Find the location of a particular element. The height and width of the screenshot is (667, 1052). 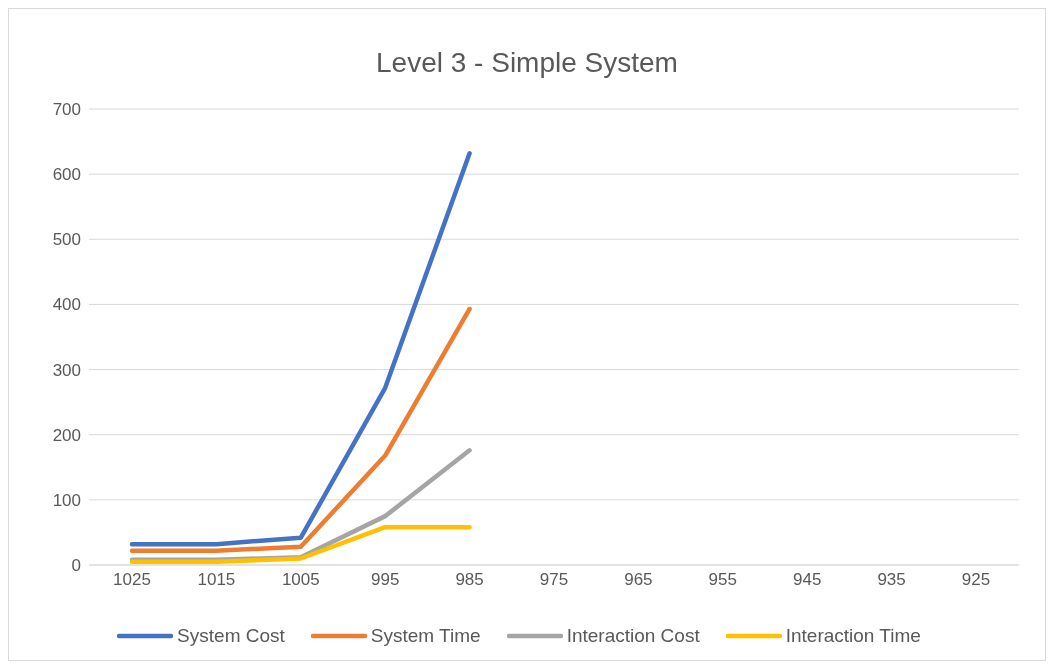

legend-label: System Time is located at coordinates (425, 636).